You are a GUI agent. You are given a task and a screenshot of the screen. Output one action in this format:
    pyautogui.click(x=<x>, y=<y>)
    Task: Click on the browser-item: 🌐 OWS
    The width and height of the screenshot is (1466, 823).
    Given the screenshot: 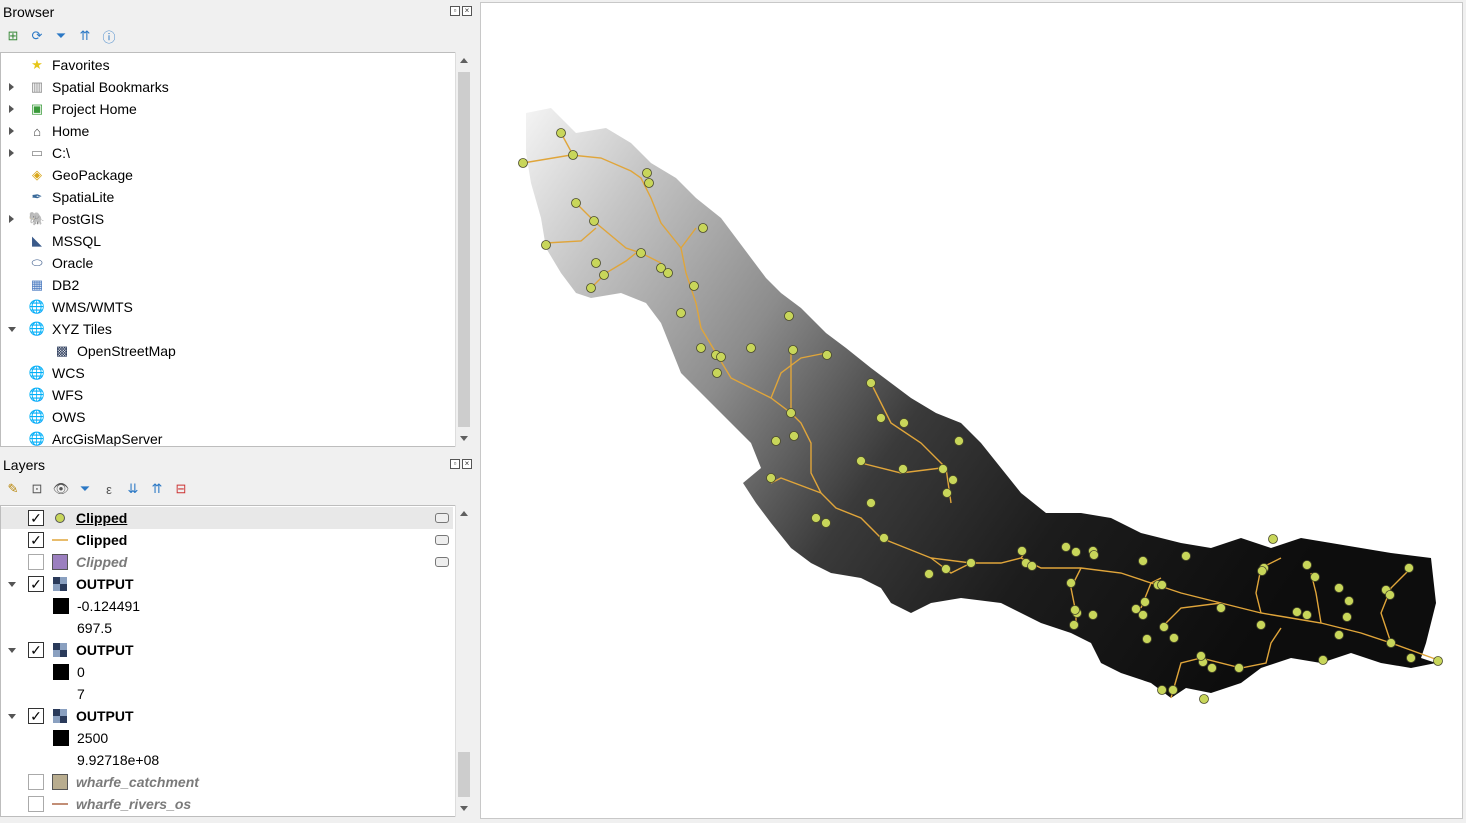 What is the action you would take?
    pyautogui.click(x=57, y=417)
    